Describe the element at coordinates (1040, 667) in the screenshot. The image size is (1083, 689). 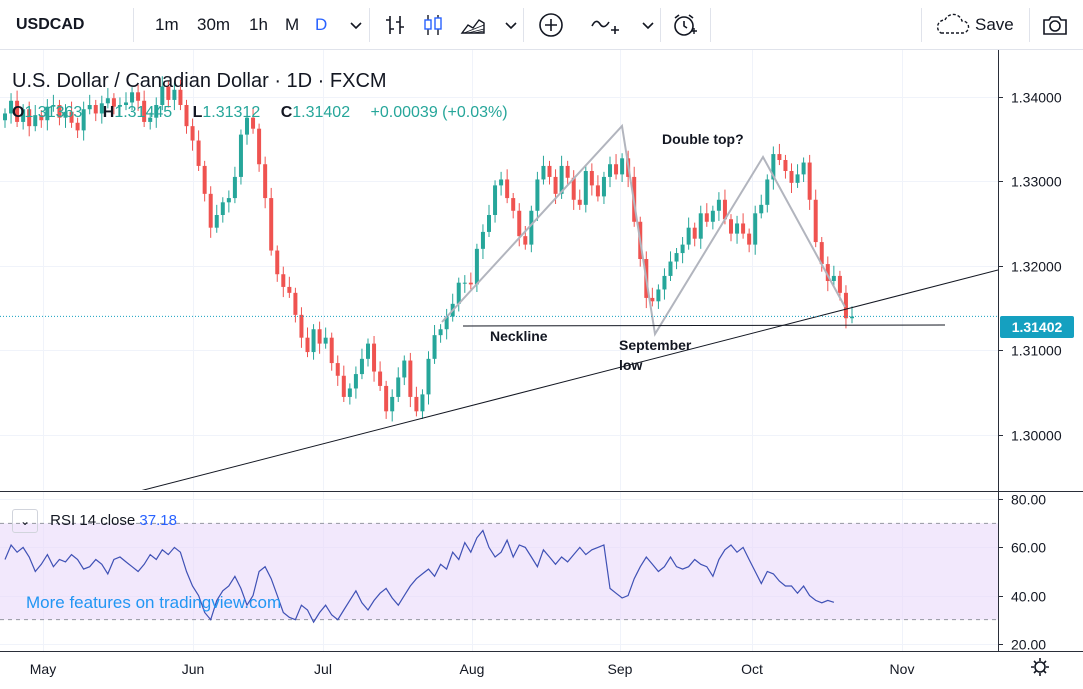
I see `settings-gear-icon` at that location.